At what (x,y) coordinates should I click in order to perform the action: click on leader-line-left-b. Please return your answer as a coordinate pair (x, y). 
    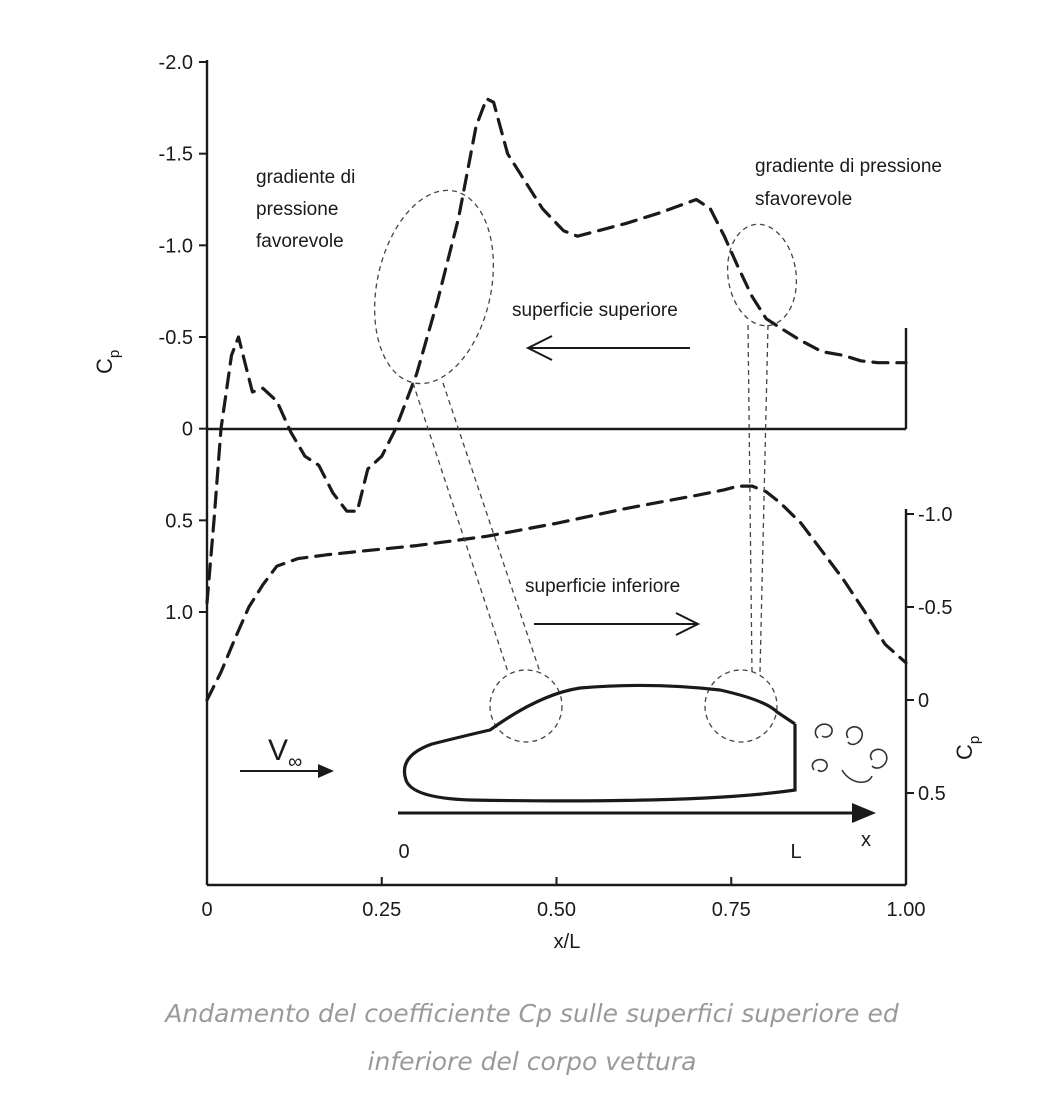
    Looking at the image, I should click on (491, 527).